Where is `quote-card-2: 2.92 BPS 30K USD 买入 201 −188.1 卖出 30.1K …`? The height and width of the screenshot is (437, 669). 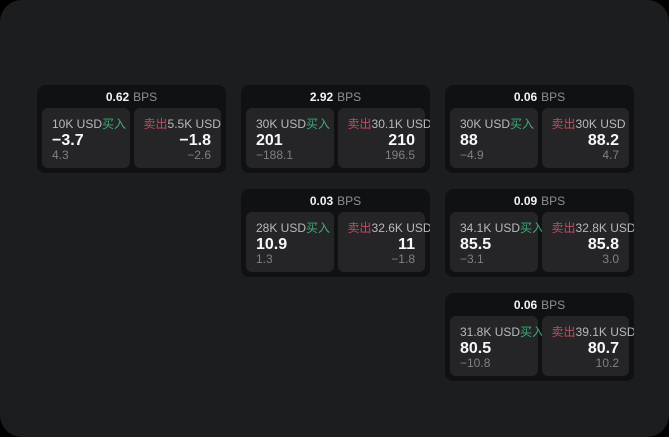 quote-card-2: 2.92 BPS 30K USD 买入 201 −188.1 卖出 30.1K … is located at coordinates (335, 129).